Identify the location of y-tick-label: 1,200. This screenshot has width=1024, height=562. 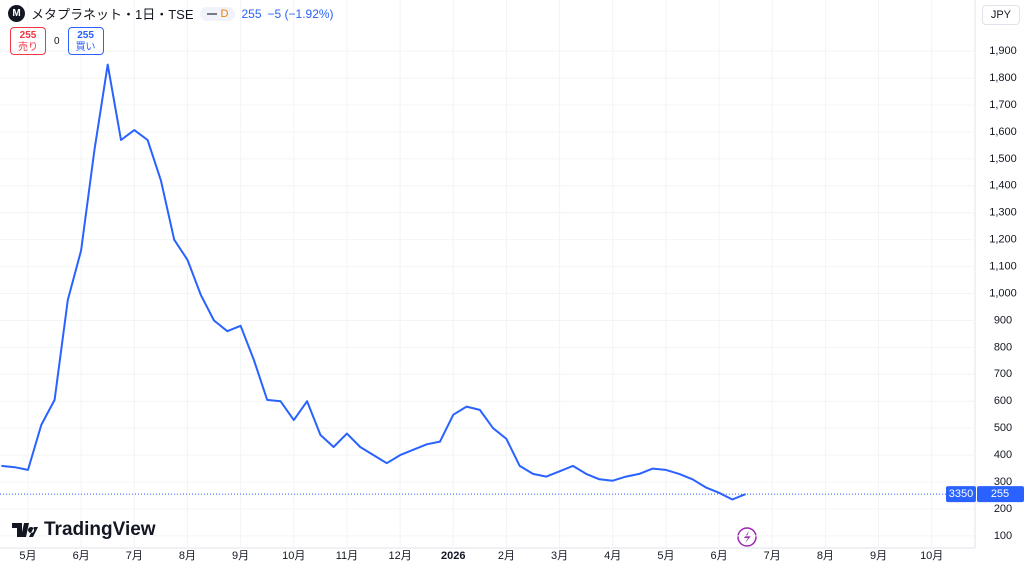
(1003, 240).